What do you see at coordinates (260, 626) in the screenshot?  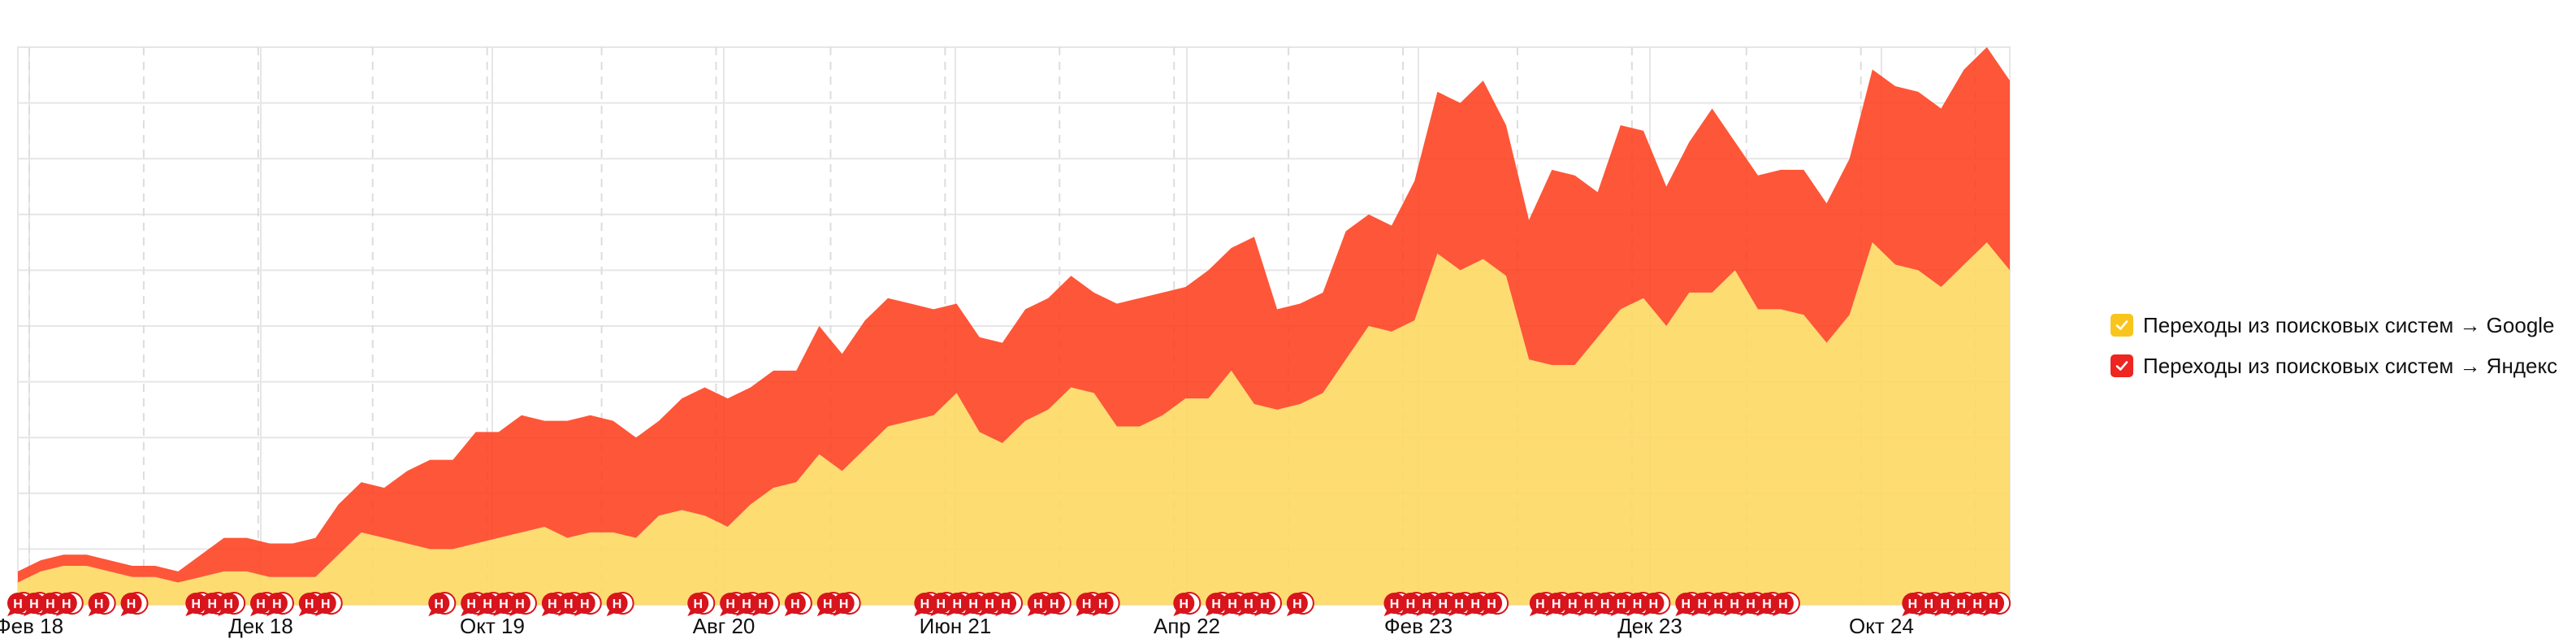 I see `x-tick-label: Дек 18` at bounding box center [260, 626].